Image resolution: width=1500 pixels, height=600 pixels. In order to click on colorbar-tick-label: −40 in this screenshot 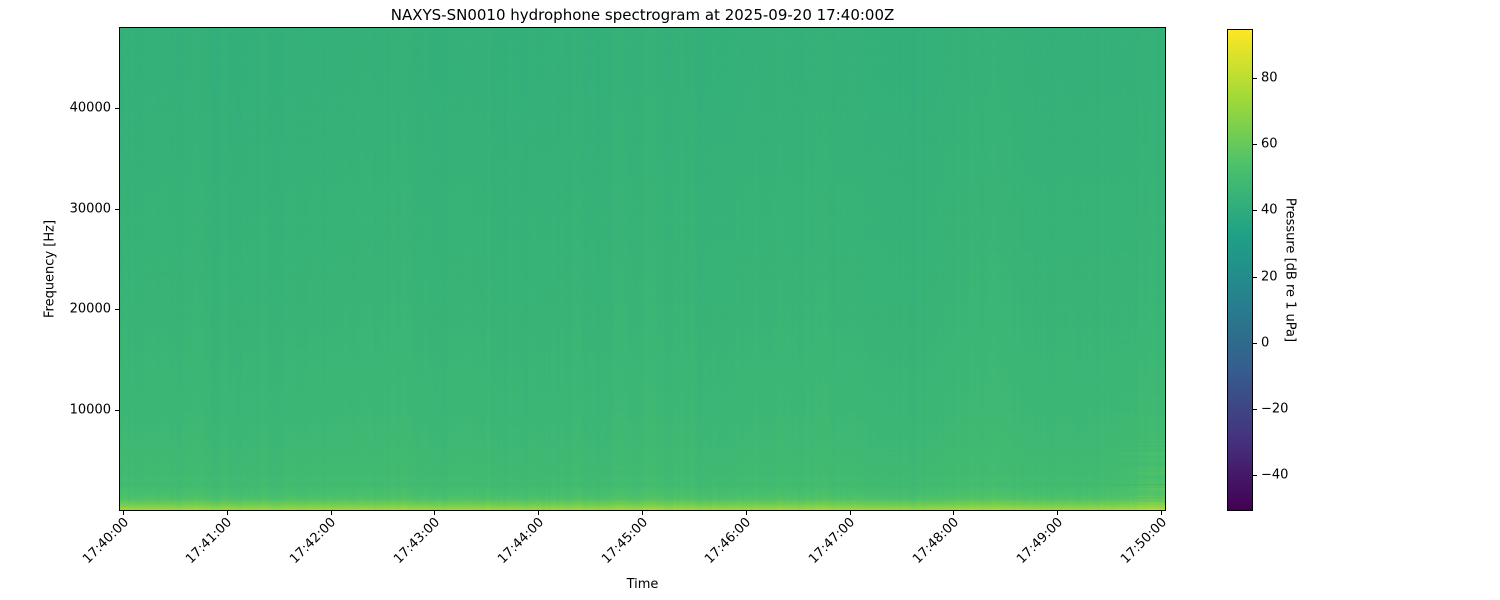, I will do `click(1275, 475)`.